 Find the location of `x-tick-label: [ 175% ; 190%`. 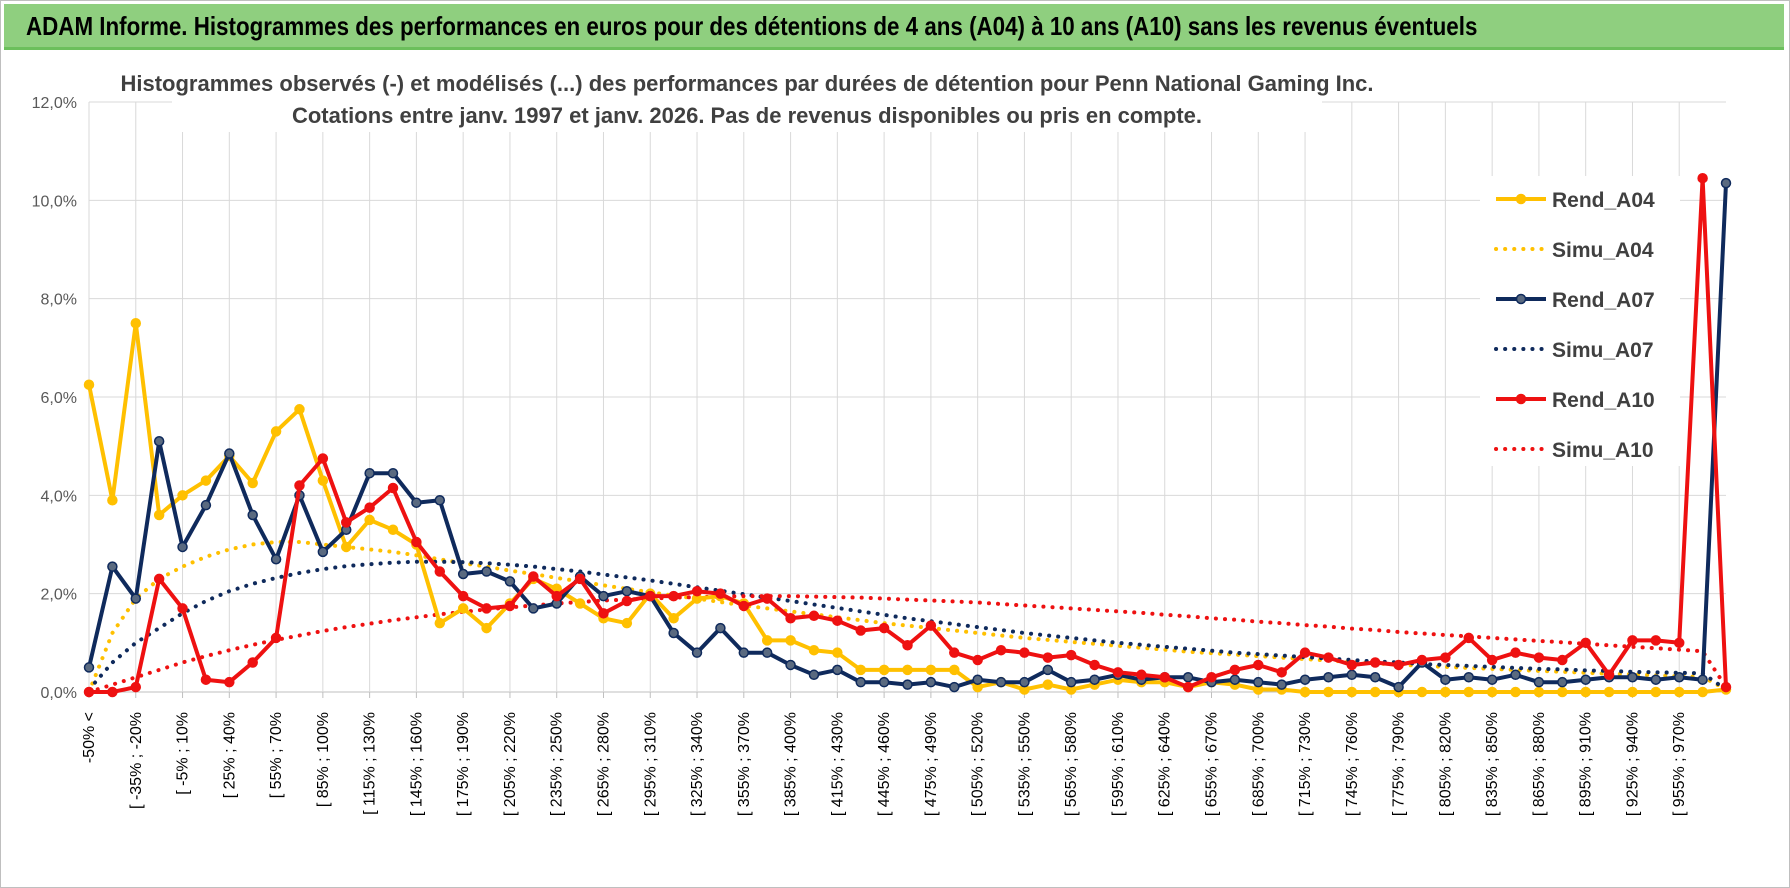

x-tick-label: [ 175% ; 190% is located at coordinates (463, 764).